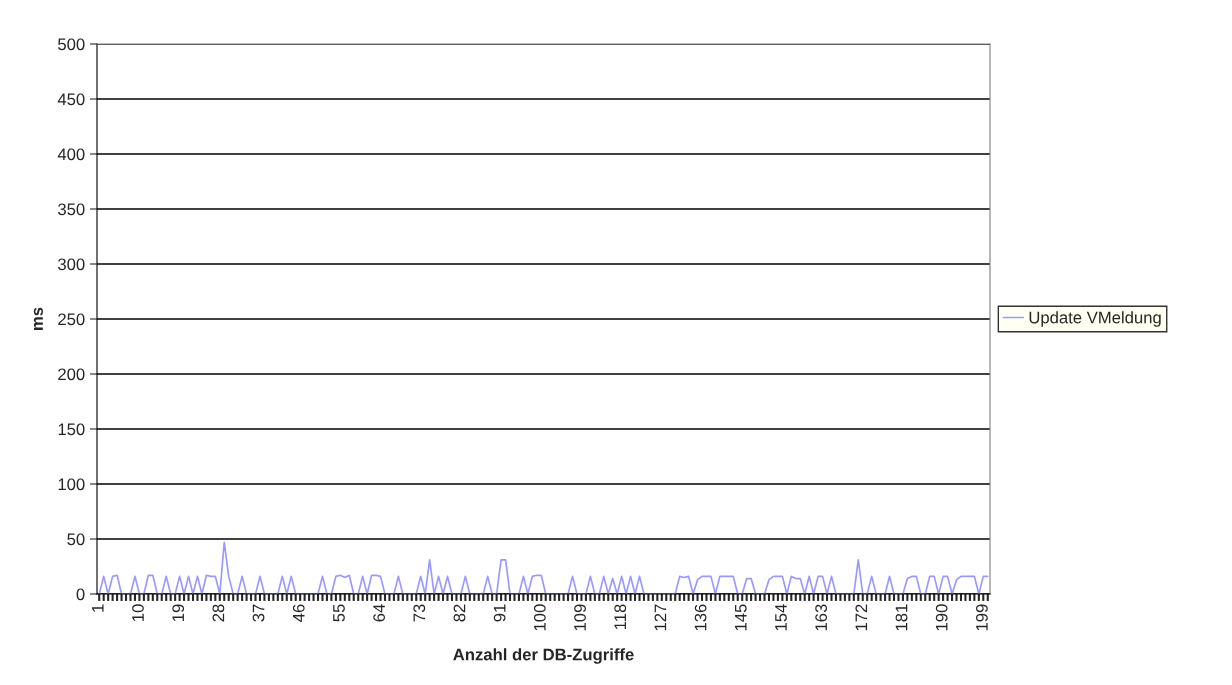 The width and height of the screenshot is (1232, 685). I want to click on y-tick-label: 150, so click(71, 429).